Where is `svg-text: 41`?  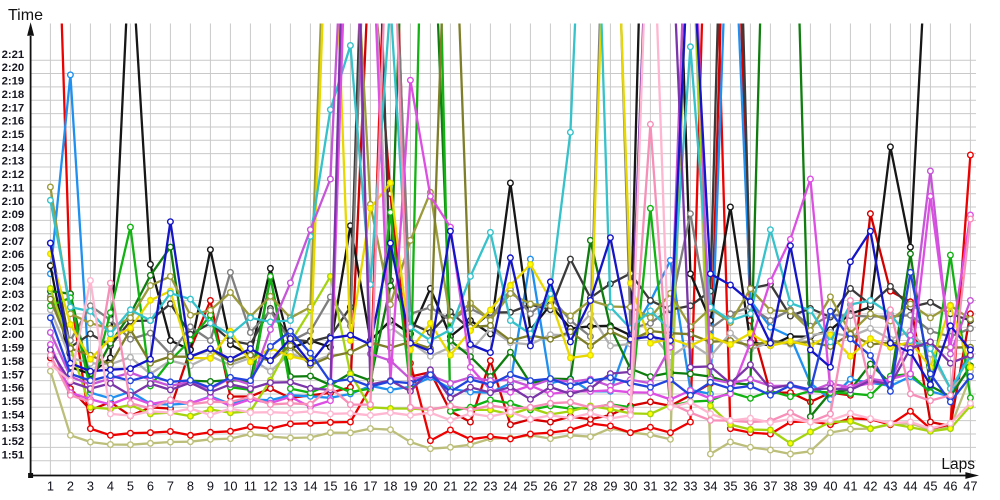 svg-text: 41 is located at coordinates (850, 486).